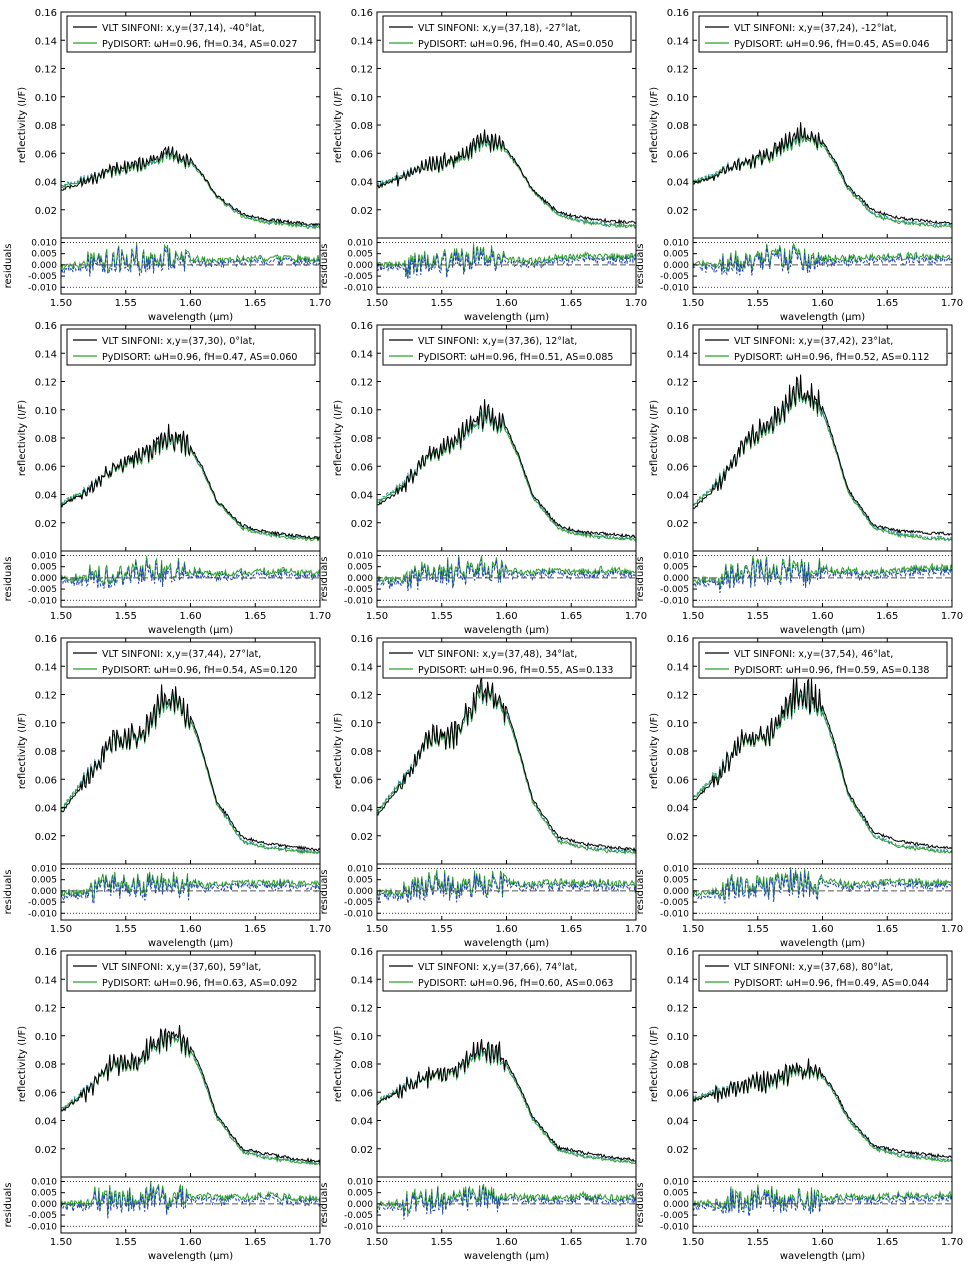  What do you see at coordinates (678, 809) in the screenshot?
I see `y-tick-label: 0.04` at bounding box center [678, 809].